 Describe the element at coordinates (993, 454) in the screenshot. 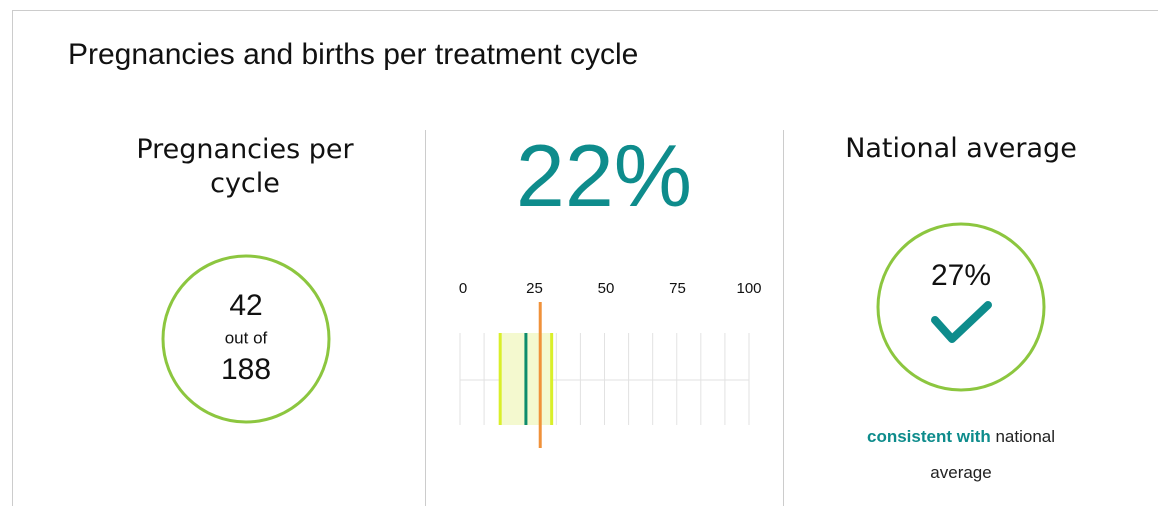

I see `verdict-rest: national average` at that location.